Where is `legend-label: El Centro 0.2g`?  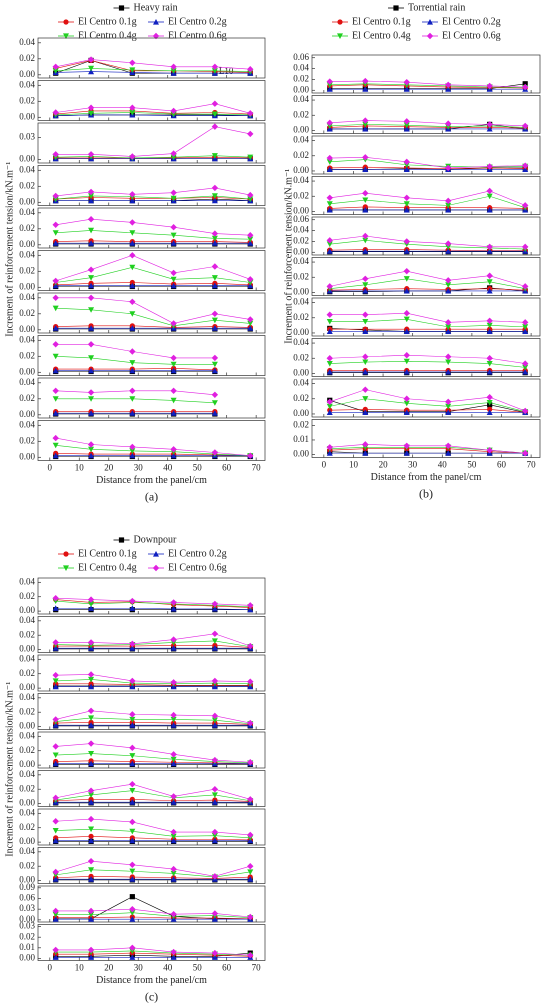 legend-label: El Centro 0.2g is located at coordinates (197, 553).